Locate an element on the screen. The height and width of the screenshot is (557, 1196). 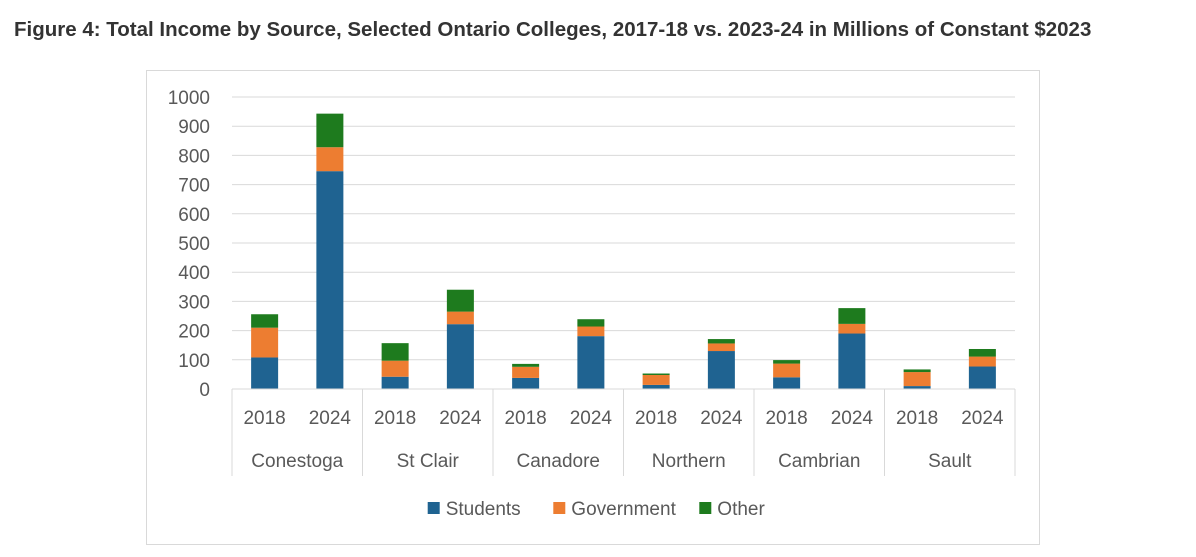
legend: Students Government Other is located at coordinates (596, 509).